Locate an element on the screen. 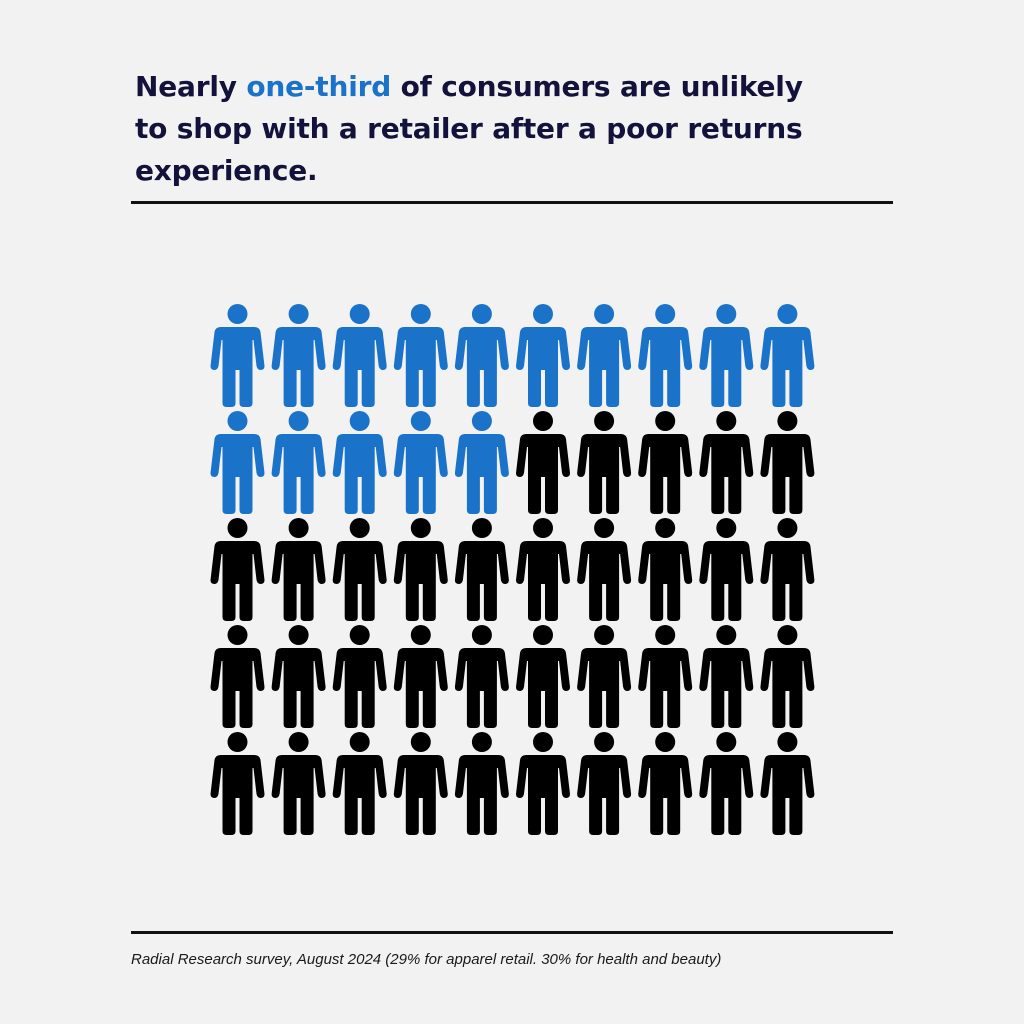  top-divider is located at coordinates (512, 202).